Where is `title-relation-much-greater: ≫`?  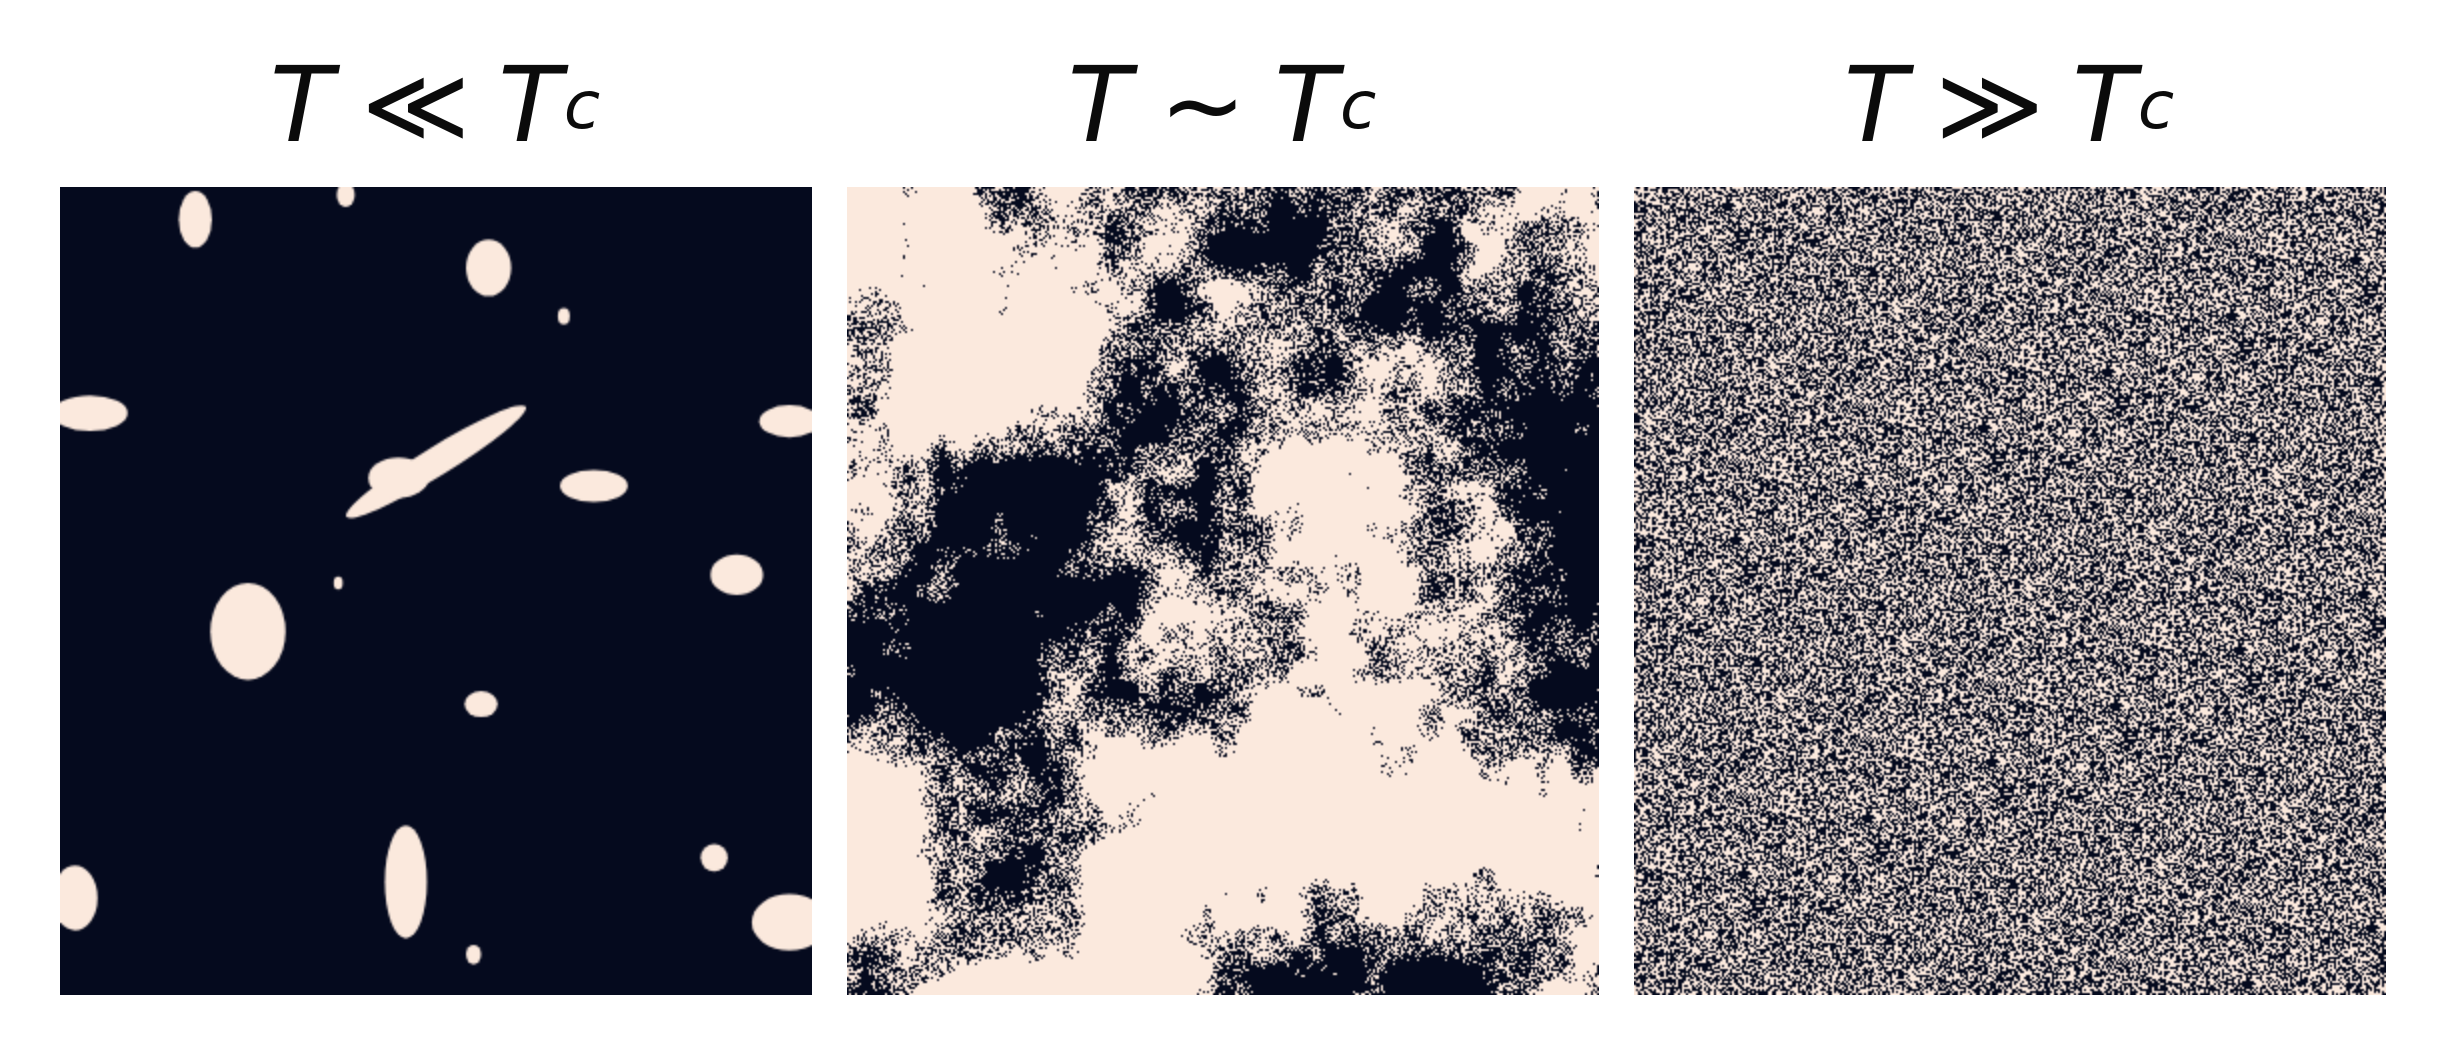 title-relation-much-greater: ≫ is located at coordinates (1991, 105).